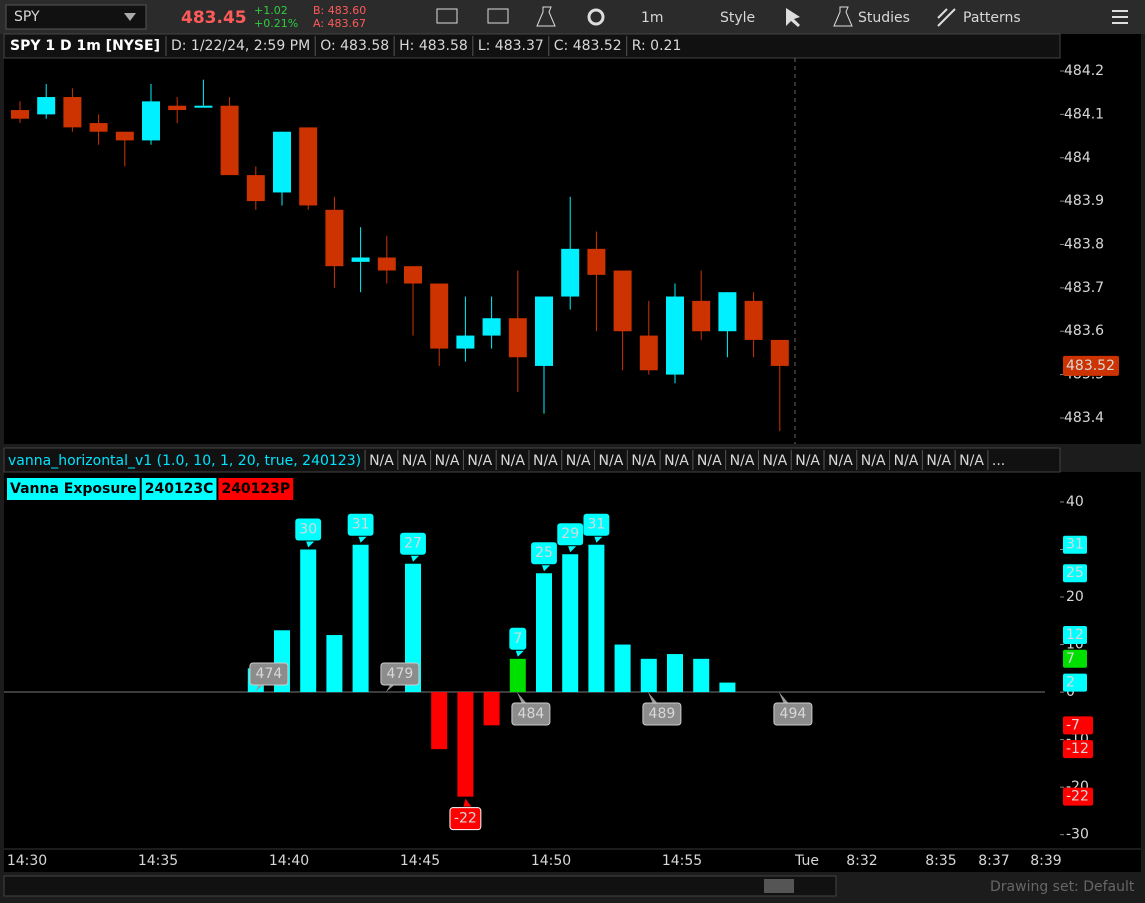 The width and height of the screenshot is (1145, 903). Describe the element at coordinates (1075, 502) in the screenshot. I see `indicator-tick-label: 40` at that location.